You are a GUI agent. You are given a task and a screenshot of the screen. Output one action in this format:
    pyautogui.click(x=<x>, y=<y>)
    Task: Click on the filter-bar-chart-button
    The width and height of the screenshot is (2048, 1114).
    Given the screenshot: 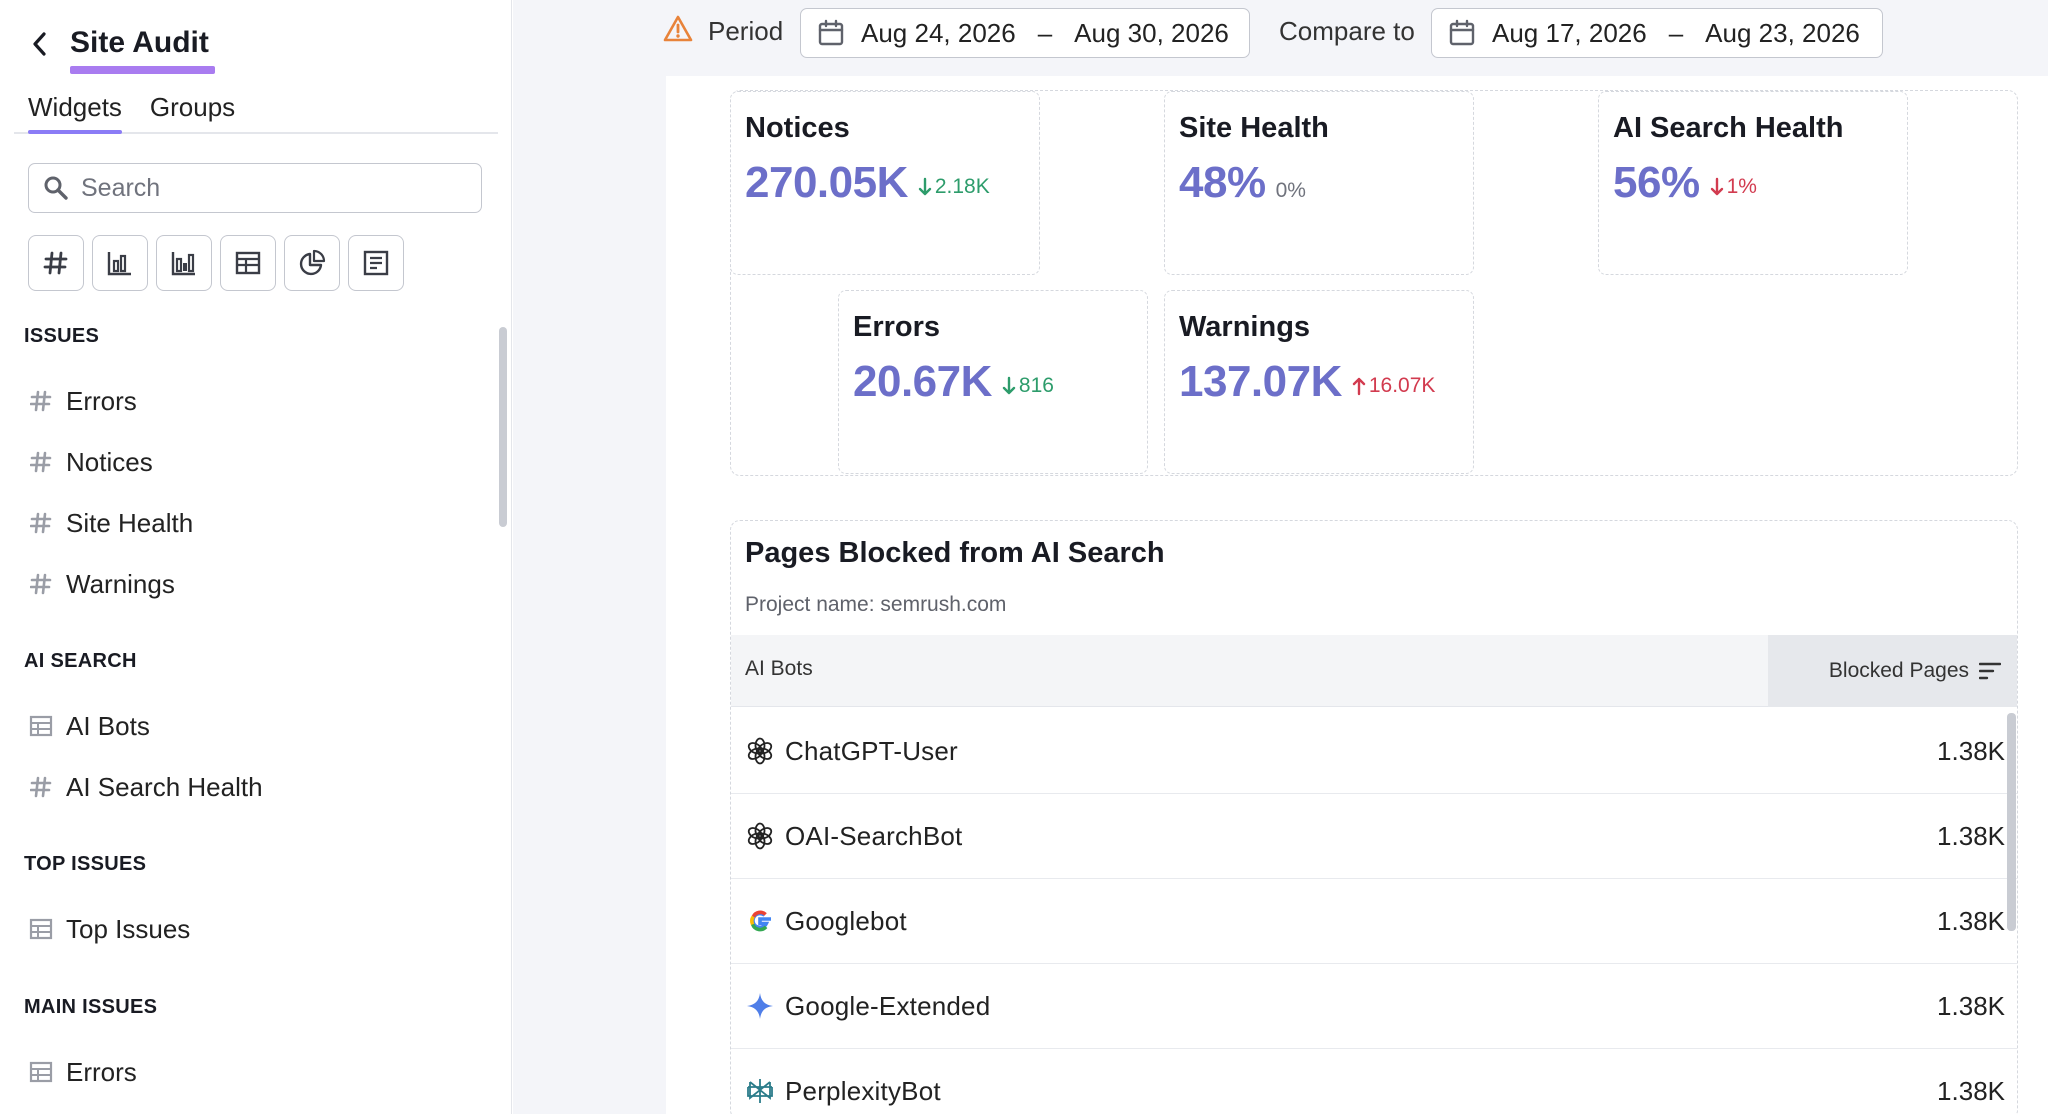 What is the action you would take?
    pyautogui.click(x=120, y=263)
    